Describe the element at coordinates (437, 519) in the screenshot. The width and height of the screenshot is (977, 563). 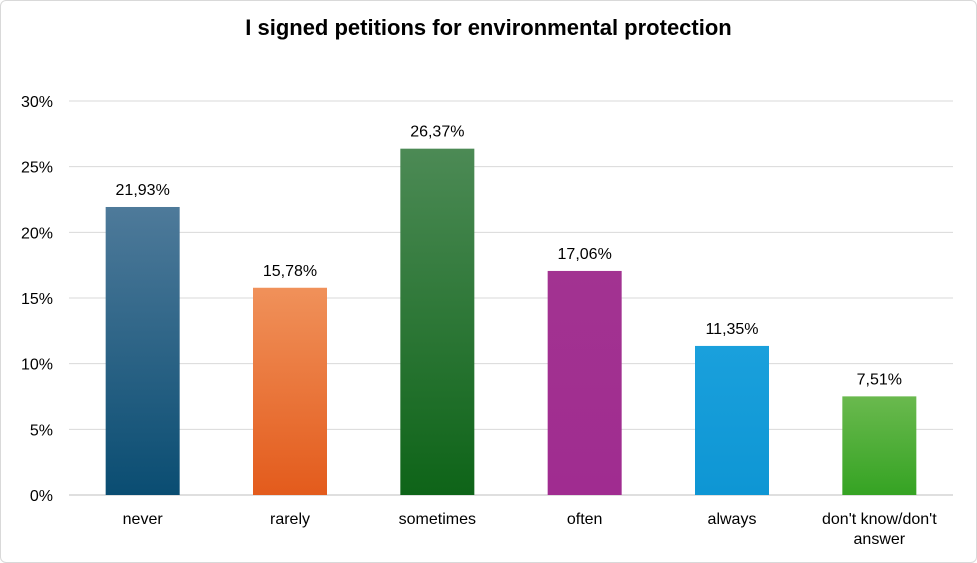
I see `x-tick-label: sometimes` at that location.